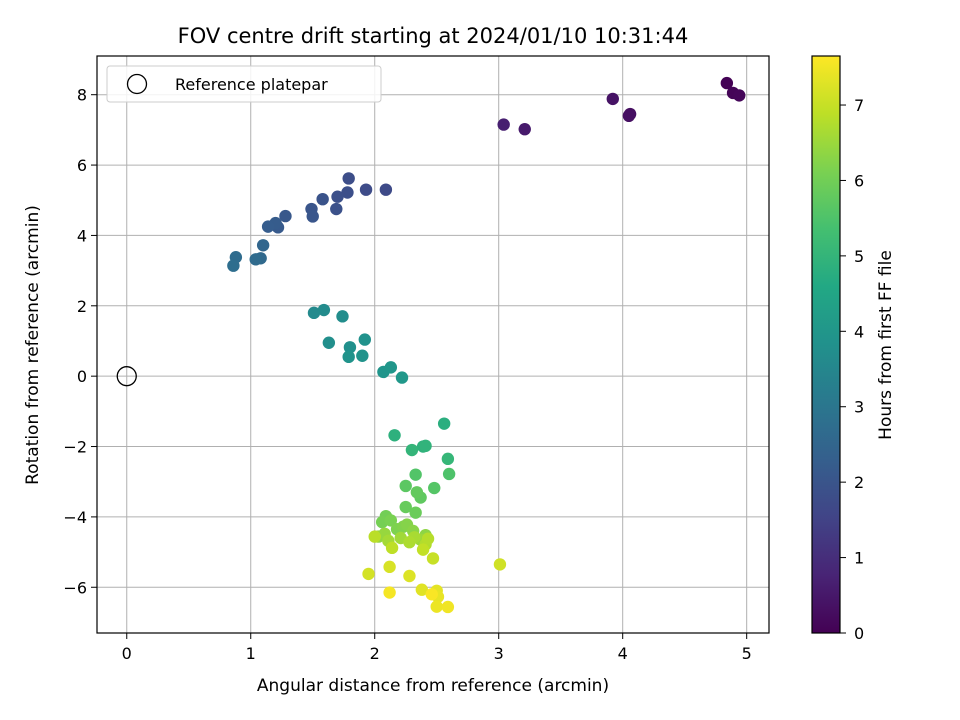 The image size is (960, 720). Describe the element at coordinates (82, 95) in the screenshot. I see `y-tick-label: 8` at that location.